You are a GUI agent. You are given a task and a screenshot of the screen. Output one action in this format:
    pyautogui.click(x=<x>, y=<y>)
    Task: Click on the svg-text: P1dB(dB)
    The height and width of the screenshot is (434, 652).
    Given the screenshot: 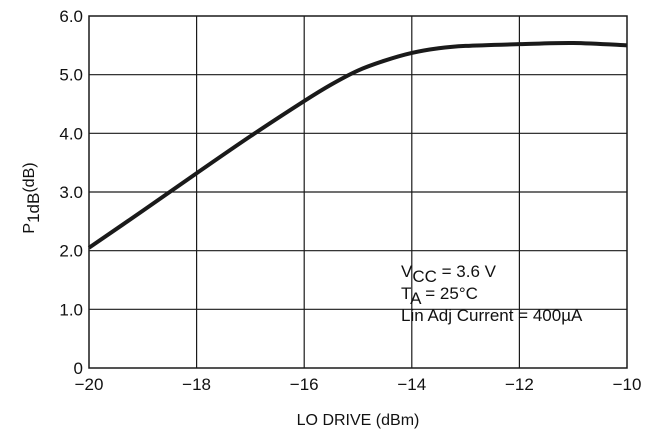 What is the action you would take?
    pyautogui.click(x=32, y=197)
    